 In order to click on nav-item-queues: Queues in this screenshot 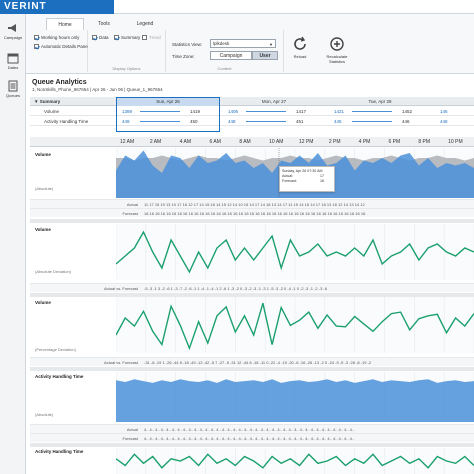, I will do `click(13, 89)`.